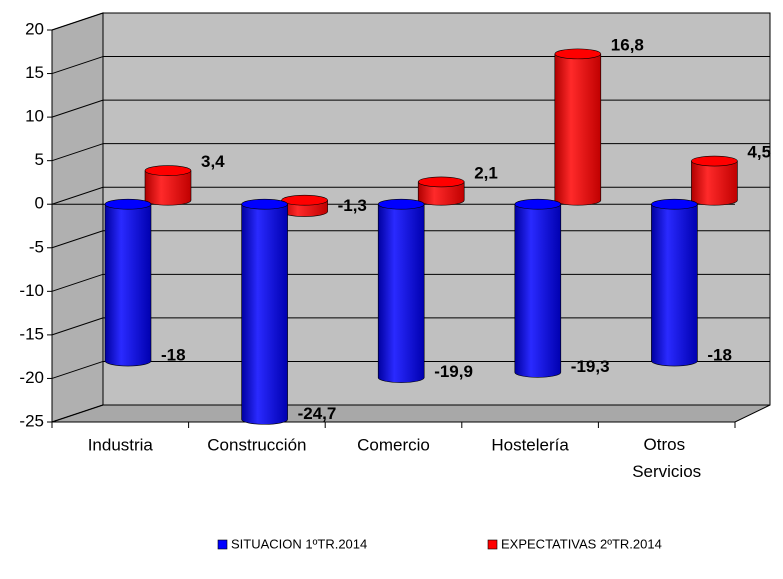 This screenshot has height=579, width=783. What do you see at coordinates (34, 28) in the screenshot?
I see `y-tick-label: 20` at bounding box center [34, 28].